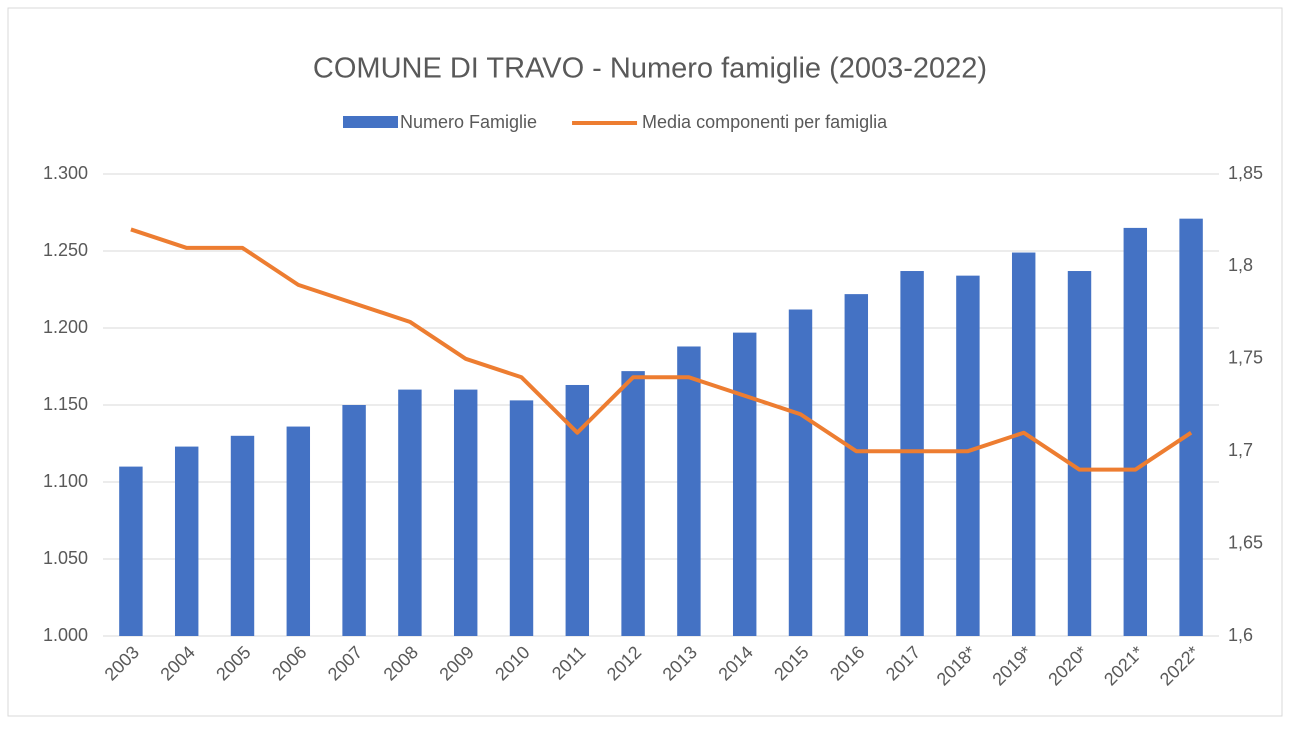 This screenshot has width=1290, height=729. I want to click on y2-tick-label: 1,7, so click(1240, 450).